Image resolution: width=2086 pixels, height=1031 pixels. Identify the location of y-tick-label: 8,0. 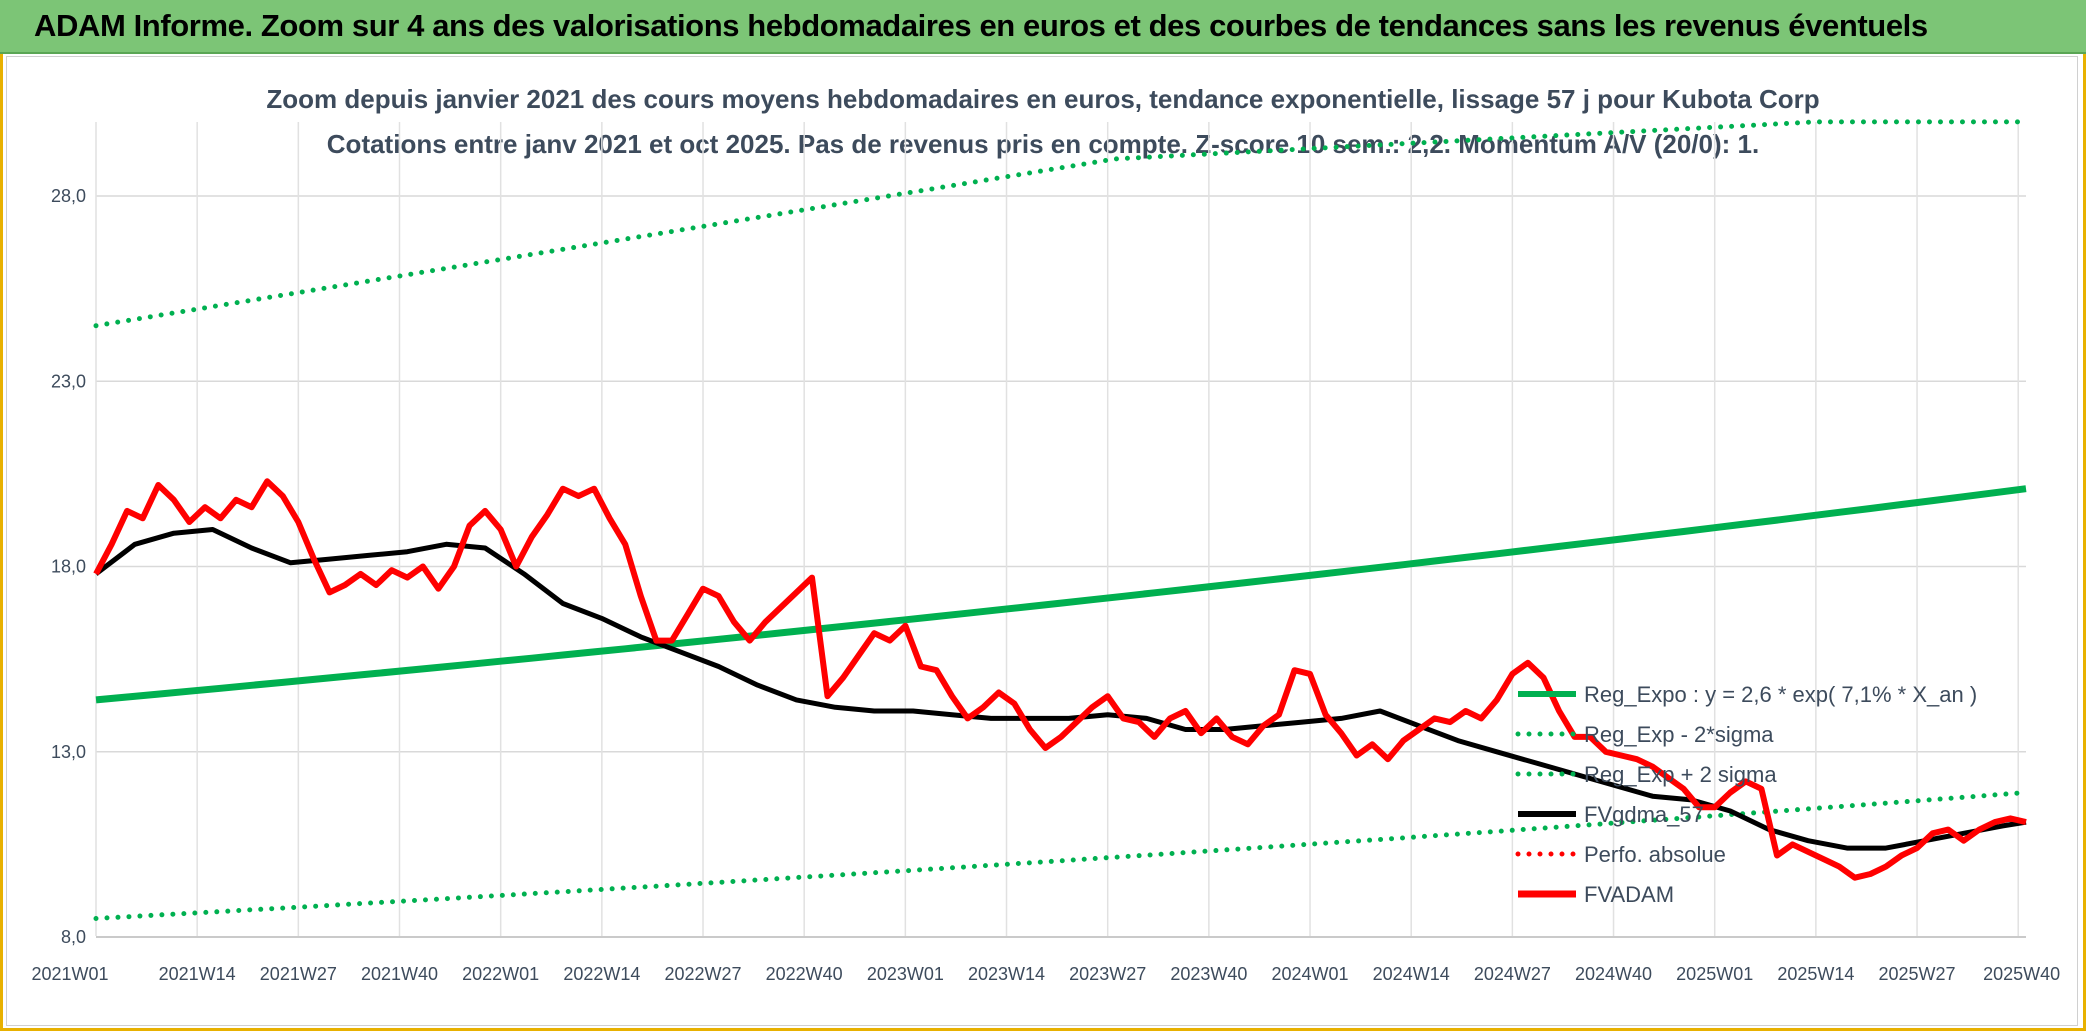
(73, 937).